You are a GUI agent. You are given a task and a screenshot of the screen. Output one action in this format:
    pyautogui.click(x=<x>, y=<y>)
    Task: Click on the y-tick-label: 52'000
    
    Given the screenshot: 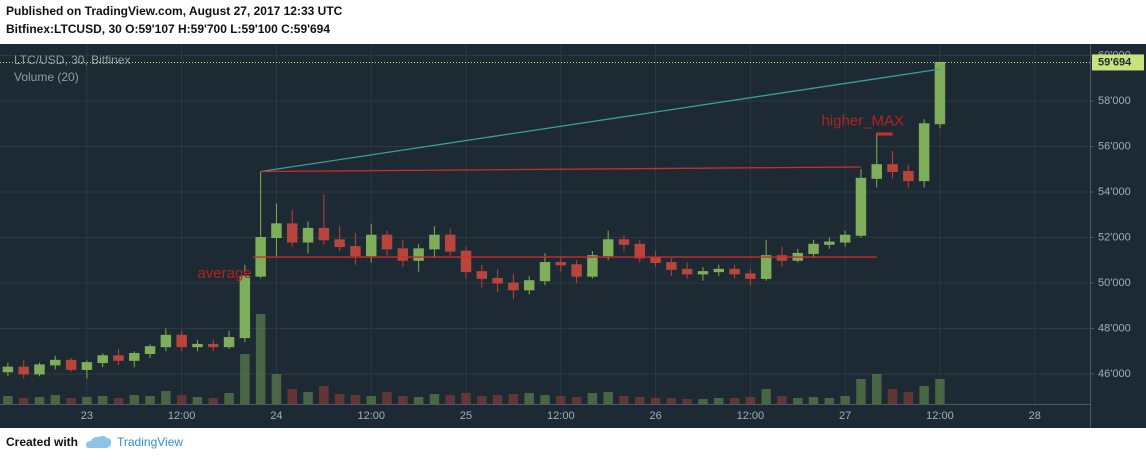 What is the action you would take?
    pyautogui.click(x=1114, y=237)
    